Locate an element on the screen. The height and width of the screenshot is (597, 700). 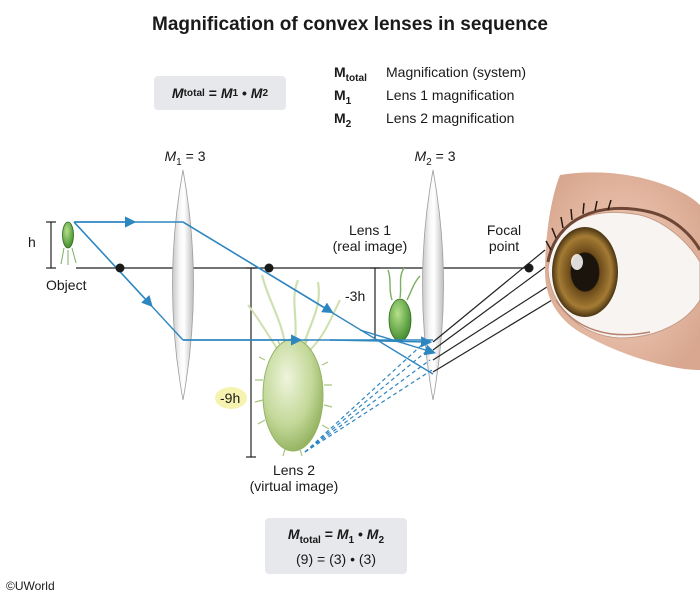
formula-m1-sub: 1 is located at coordinates (235, 93).